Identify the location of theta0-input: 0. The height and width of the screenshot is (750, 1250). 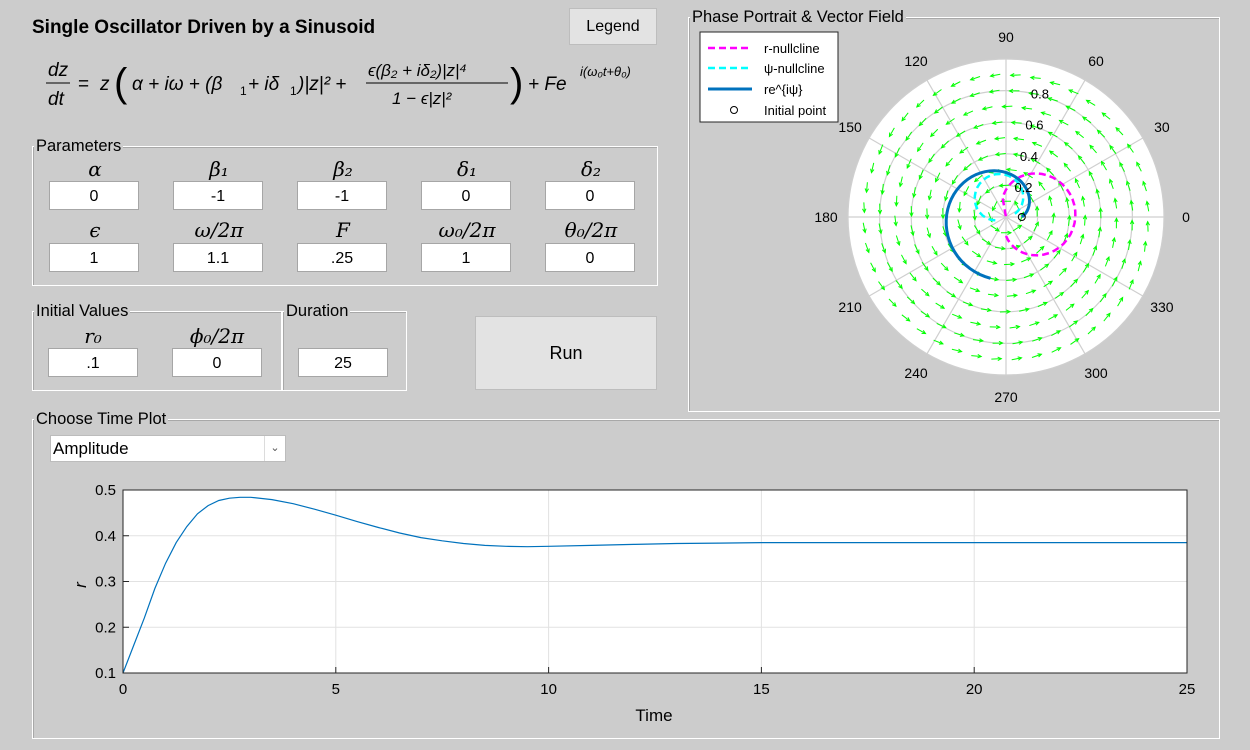
(590, 257).